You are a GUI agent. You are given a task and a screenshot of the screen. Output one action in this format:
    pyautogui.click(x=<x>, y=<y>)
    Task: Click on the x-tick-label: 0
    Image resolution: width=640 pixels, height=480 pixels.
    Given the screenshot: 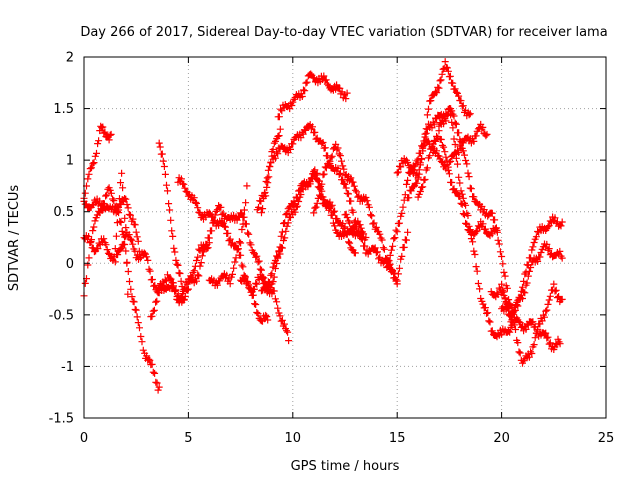 What is the action you would take?
    pyautogui.click(x=84, y=438)
    